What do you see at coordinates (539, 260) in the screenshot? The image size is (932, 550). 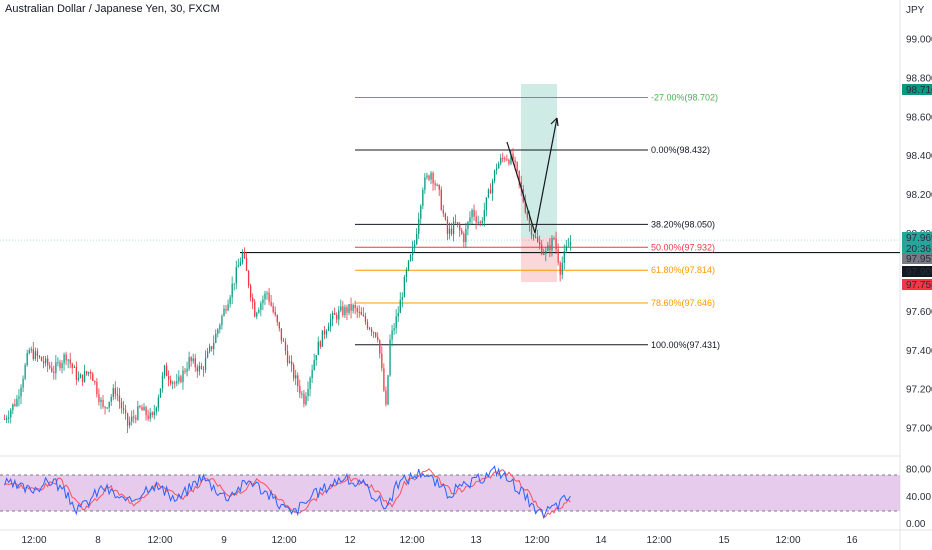 I see `loss-zone` at bounding box center [539, 260].